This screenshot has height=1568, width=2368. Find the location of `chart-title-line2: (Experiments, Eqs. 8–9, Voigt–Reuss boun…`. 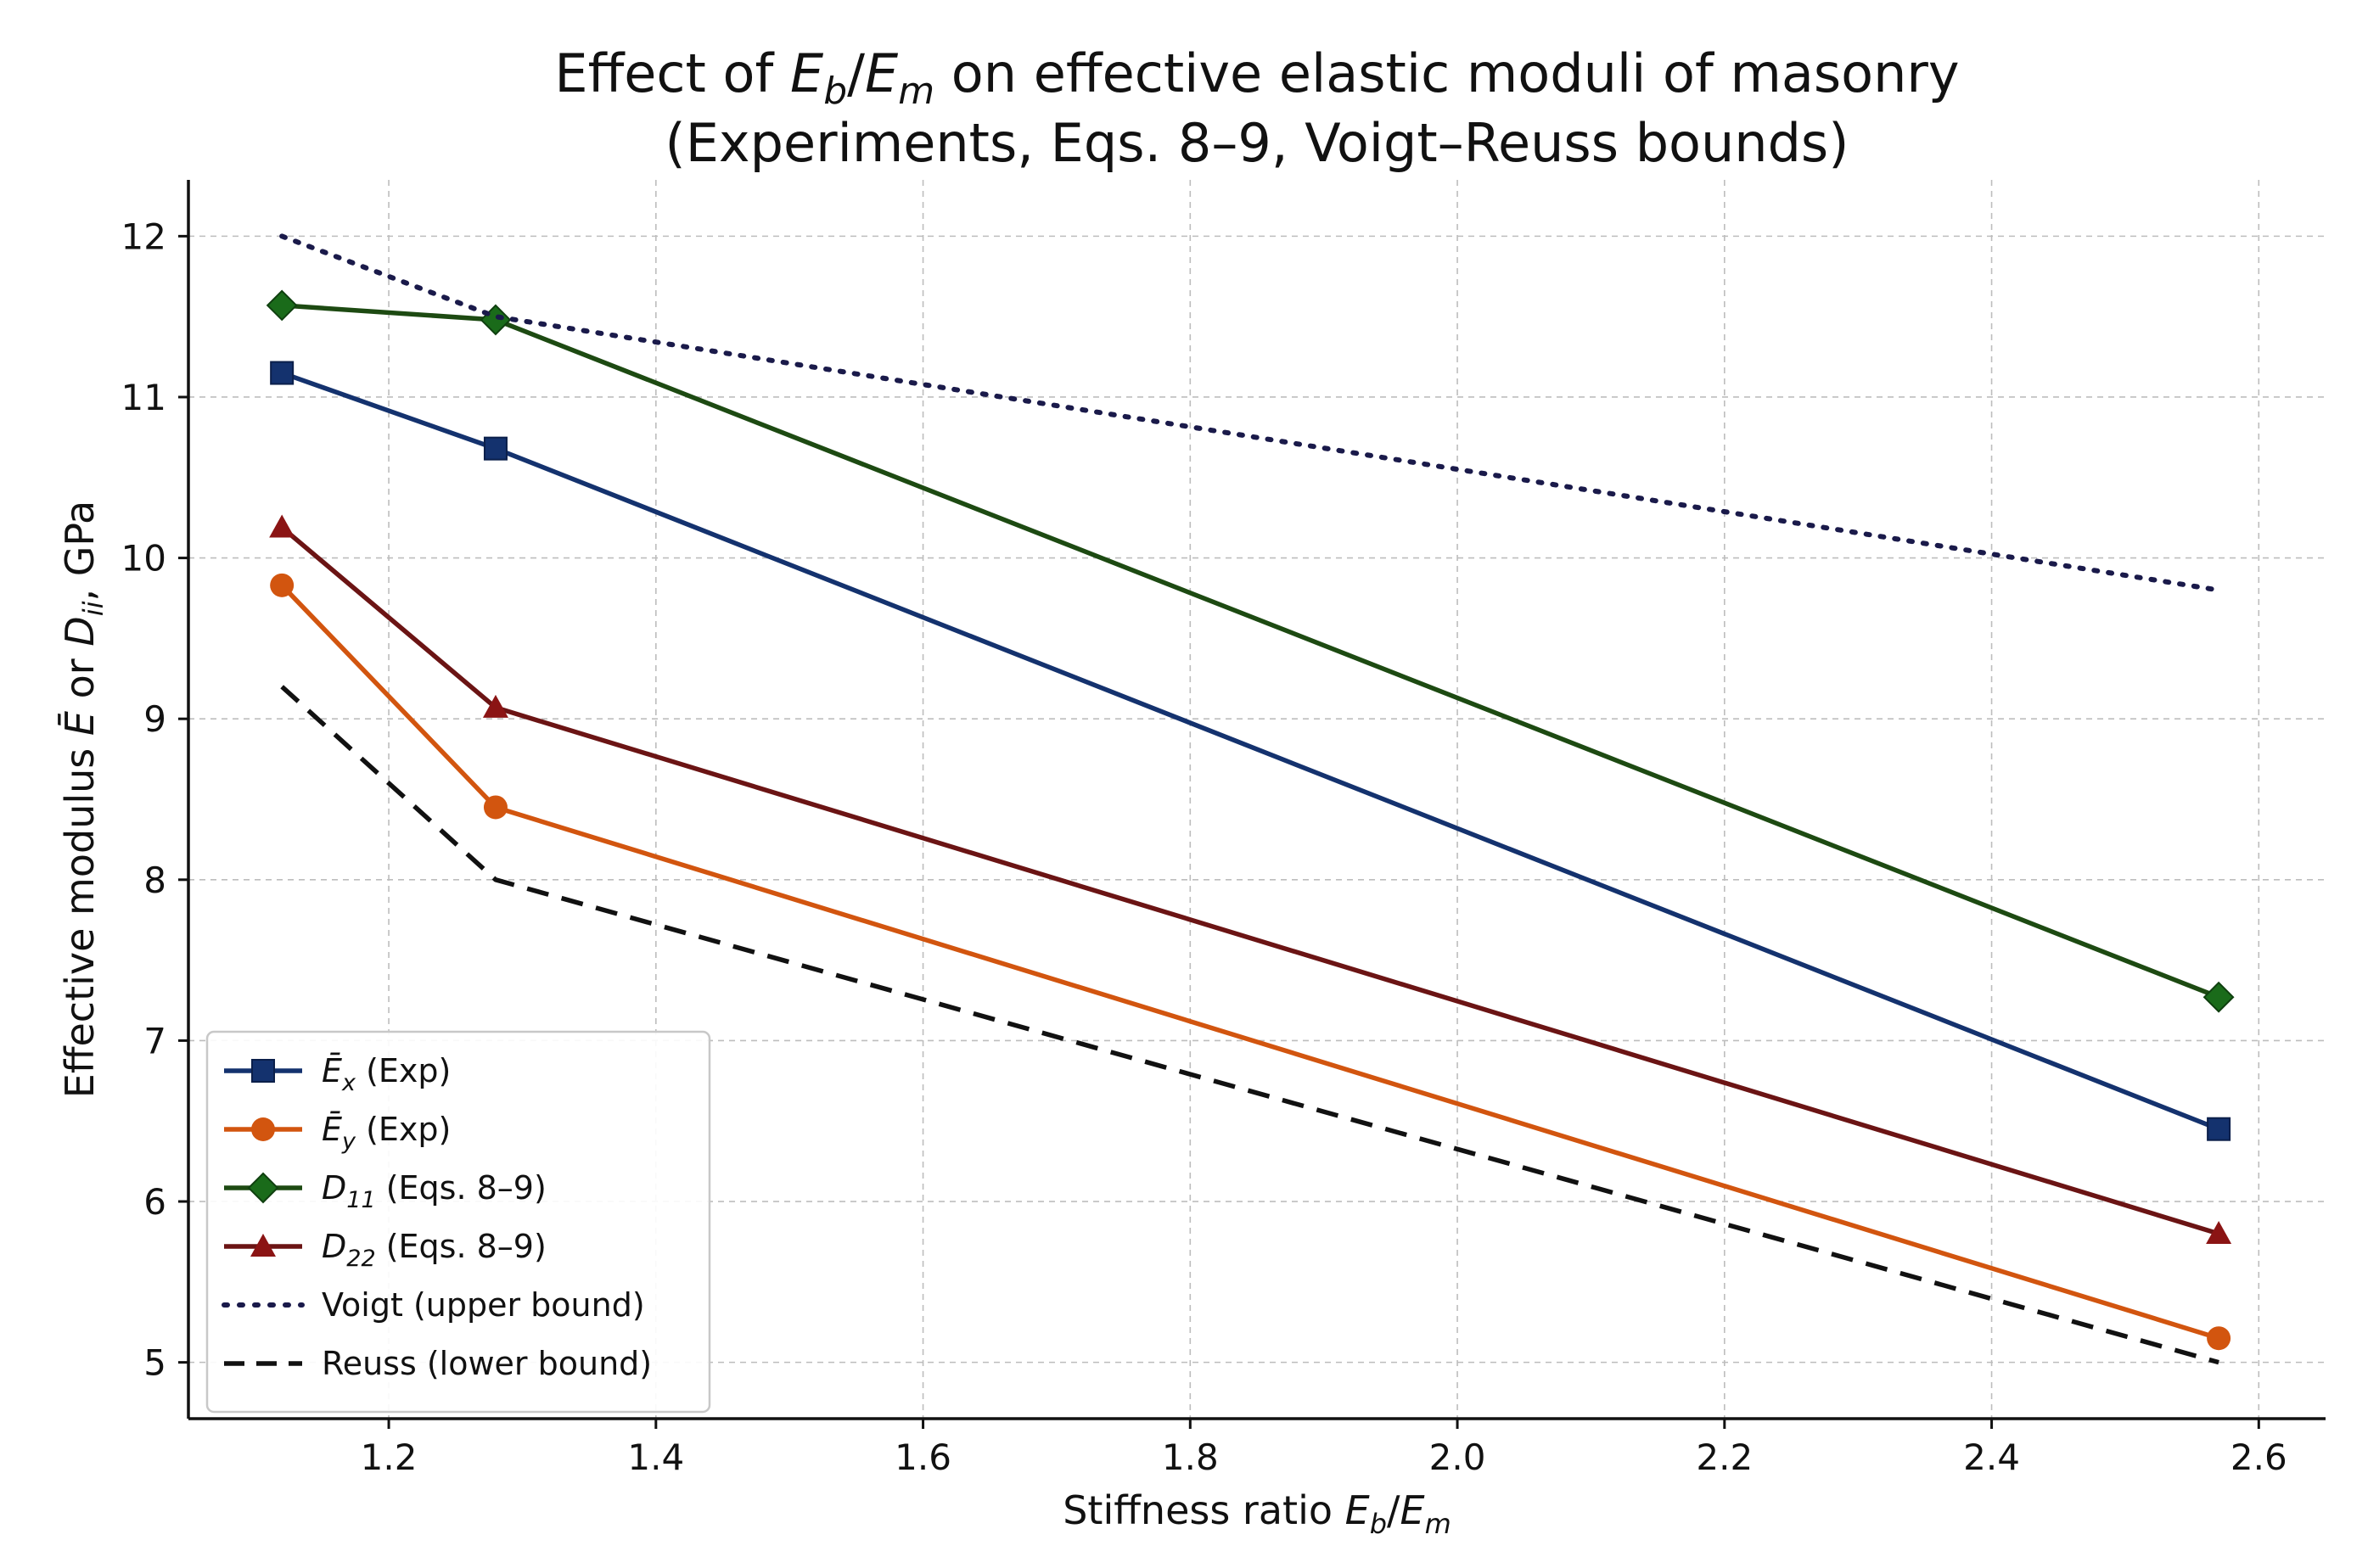

chart-title-line2: (Experiments, Eqs. 8–9, Voigt–Reuss boun… is located at coordinates (1257, 143).